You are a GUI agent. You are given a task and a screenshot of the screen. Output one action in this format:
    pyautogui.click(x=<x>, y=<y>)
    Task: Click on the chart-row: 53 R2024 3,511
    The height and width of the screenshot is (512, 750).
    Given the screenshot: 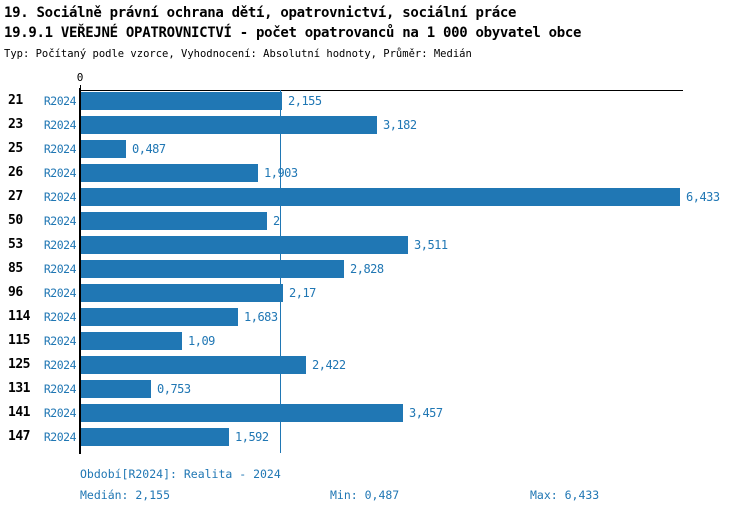 What is the action you would take?
    pyautogui.click(x=375, y=245)
    